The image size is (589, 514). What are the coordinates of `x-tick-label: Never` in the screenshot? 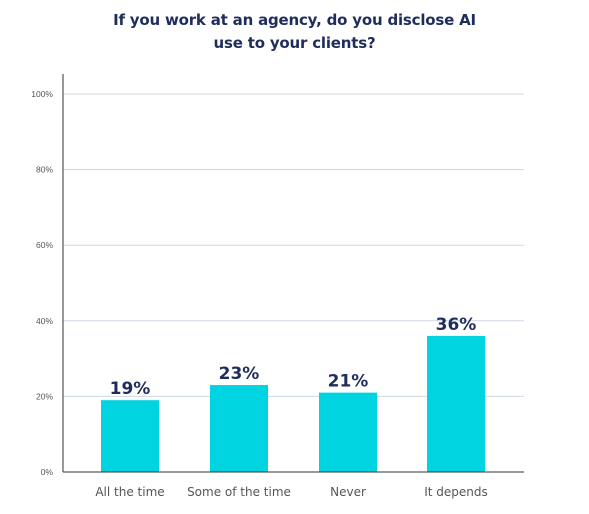 It's located at (348, 492).